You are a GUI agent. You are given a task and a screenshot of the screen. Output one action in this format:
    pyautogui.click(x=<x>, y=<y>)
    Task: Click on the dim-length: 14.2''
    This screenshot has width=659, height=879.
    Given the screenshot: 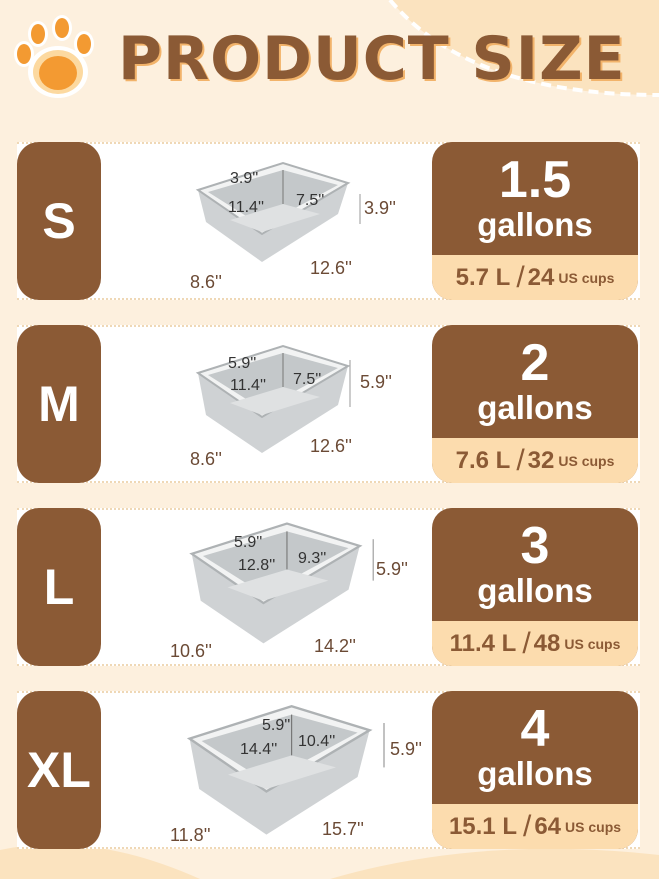 What is the action you would take?
    pyautogui.click(x=335, y=646)
    